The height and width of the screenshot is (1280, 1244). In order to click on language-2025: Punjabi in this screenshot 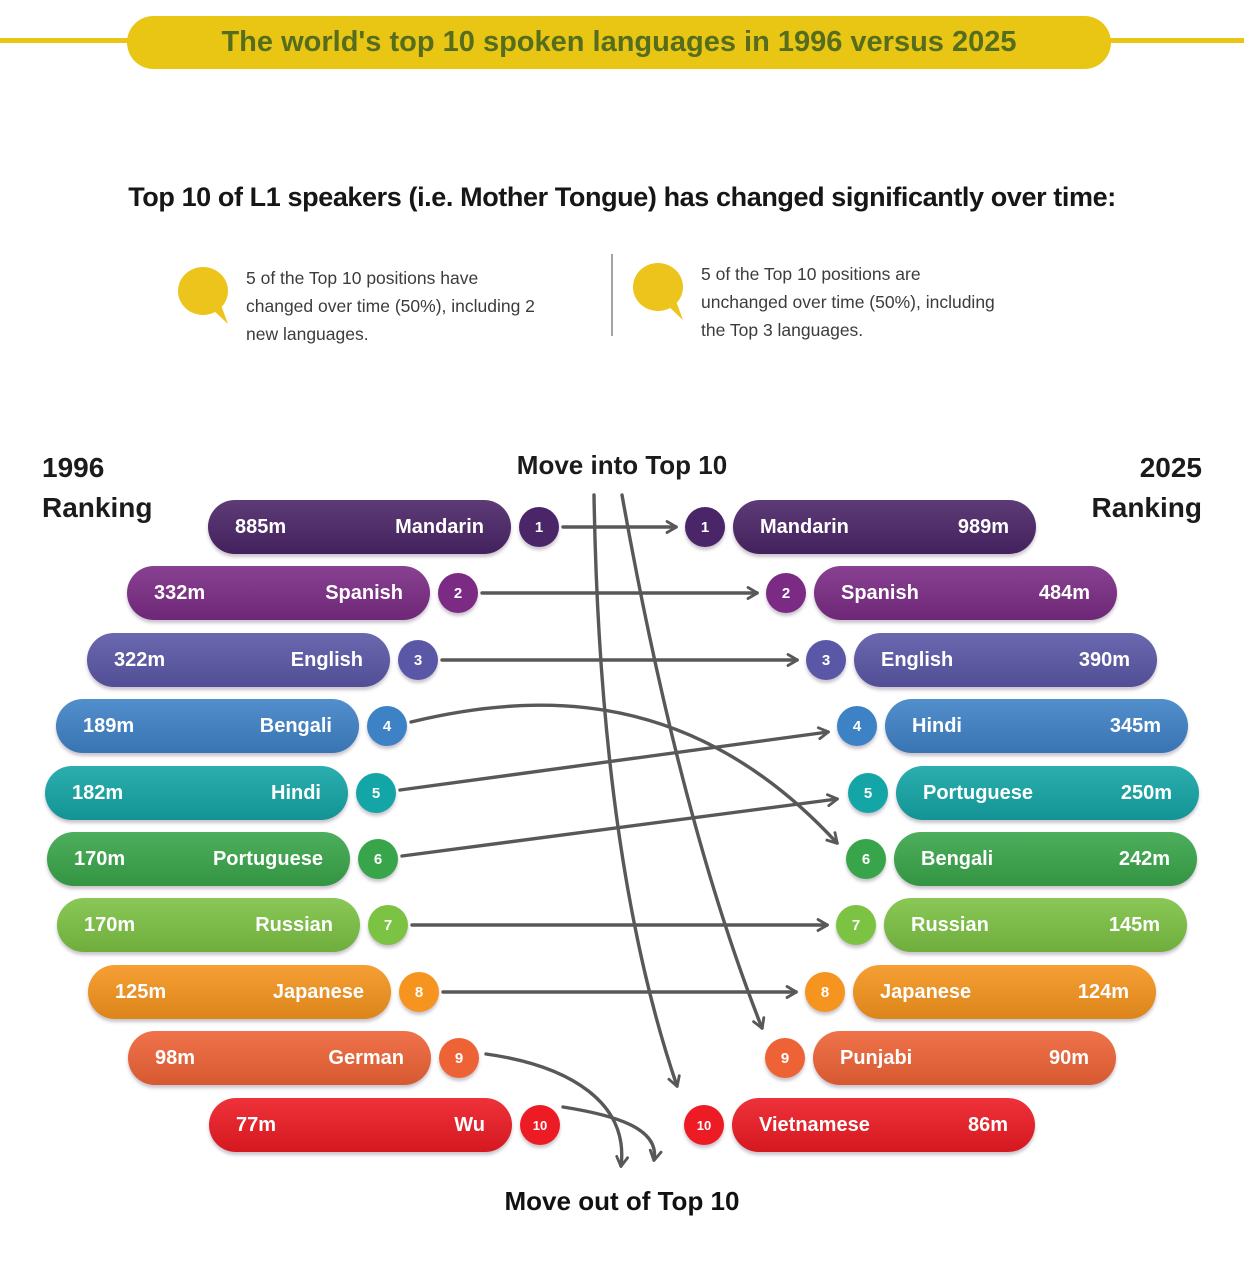, I will do `click(876, 1057)`.